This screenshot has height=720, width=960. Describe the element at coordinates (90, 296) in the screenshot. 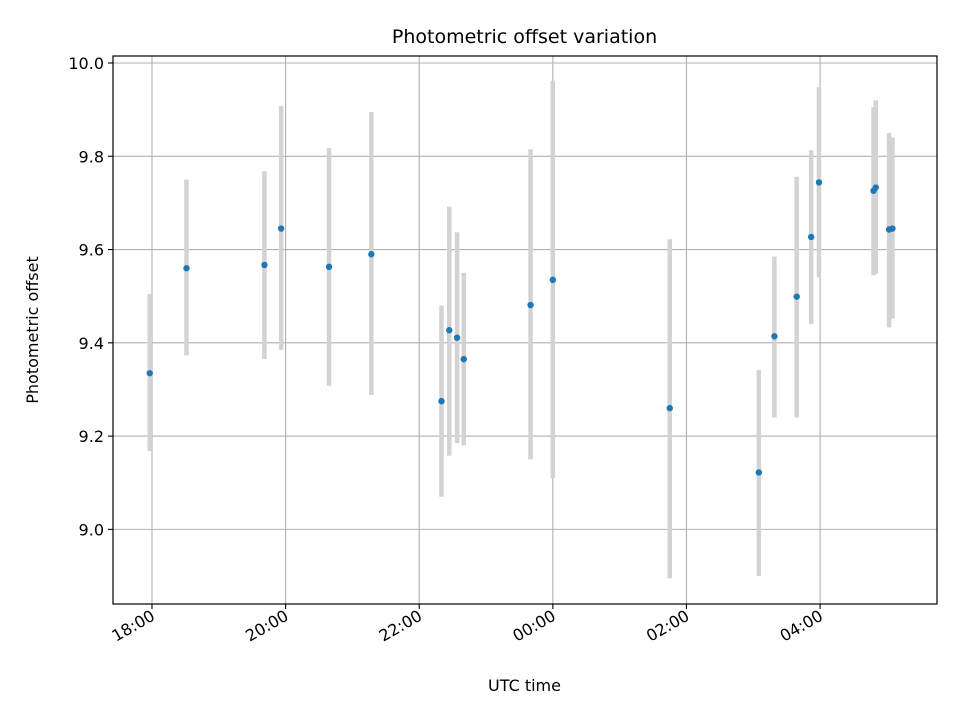

I see `y-axis-ticks: 9.0 9.2 9.4 9.6 9.8 10.0` at that location.